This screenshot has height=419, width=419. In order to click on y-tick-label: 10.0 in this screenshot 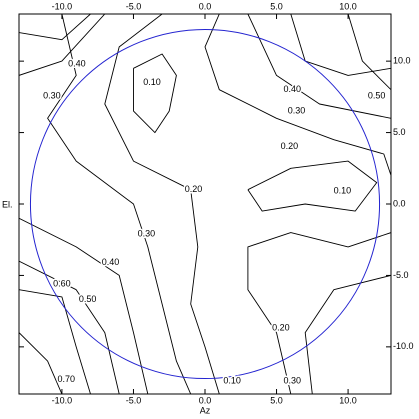, I will do `click(402, 61)`.